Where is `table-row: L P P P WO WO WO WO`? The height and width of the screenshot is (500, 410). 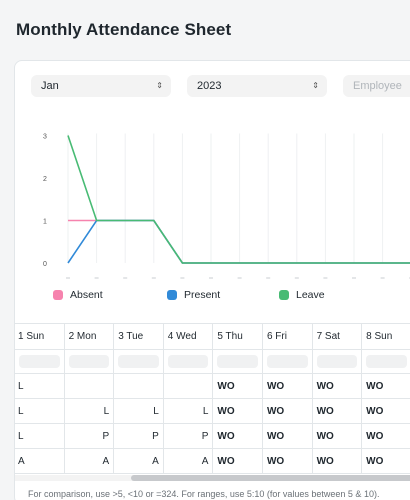 table-row: L P P P WO WO WO WO is located at coordinates (212, 436).